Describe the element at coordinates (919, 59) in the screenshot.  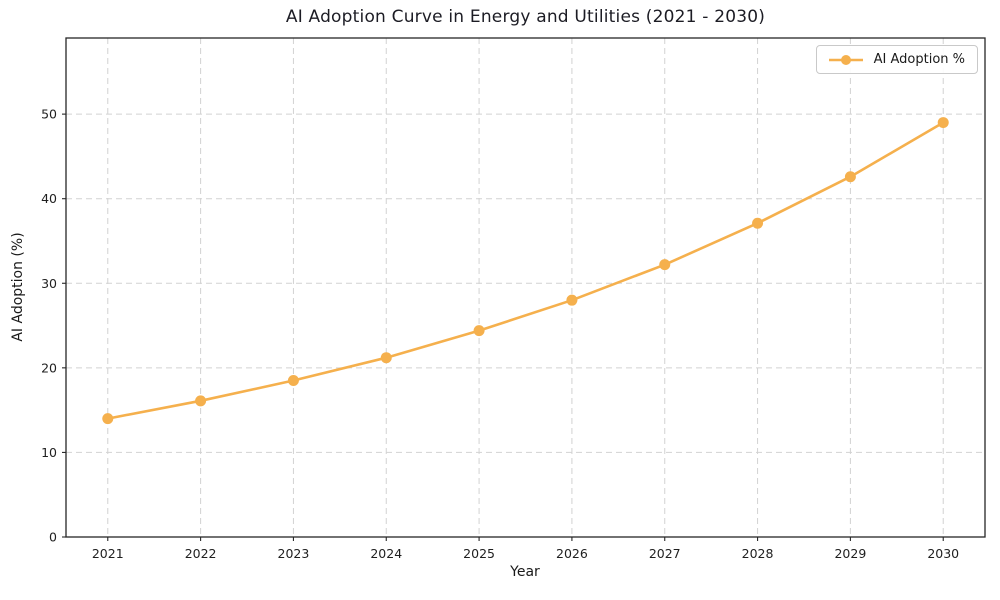
I see `legend-label: AI Adoption %` at that location.